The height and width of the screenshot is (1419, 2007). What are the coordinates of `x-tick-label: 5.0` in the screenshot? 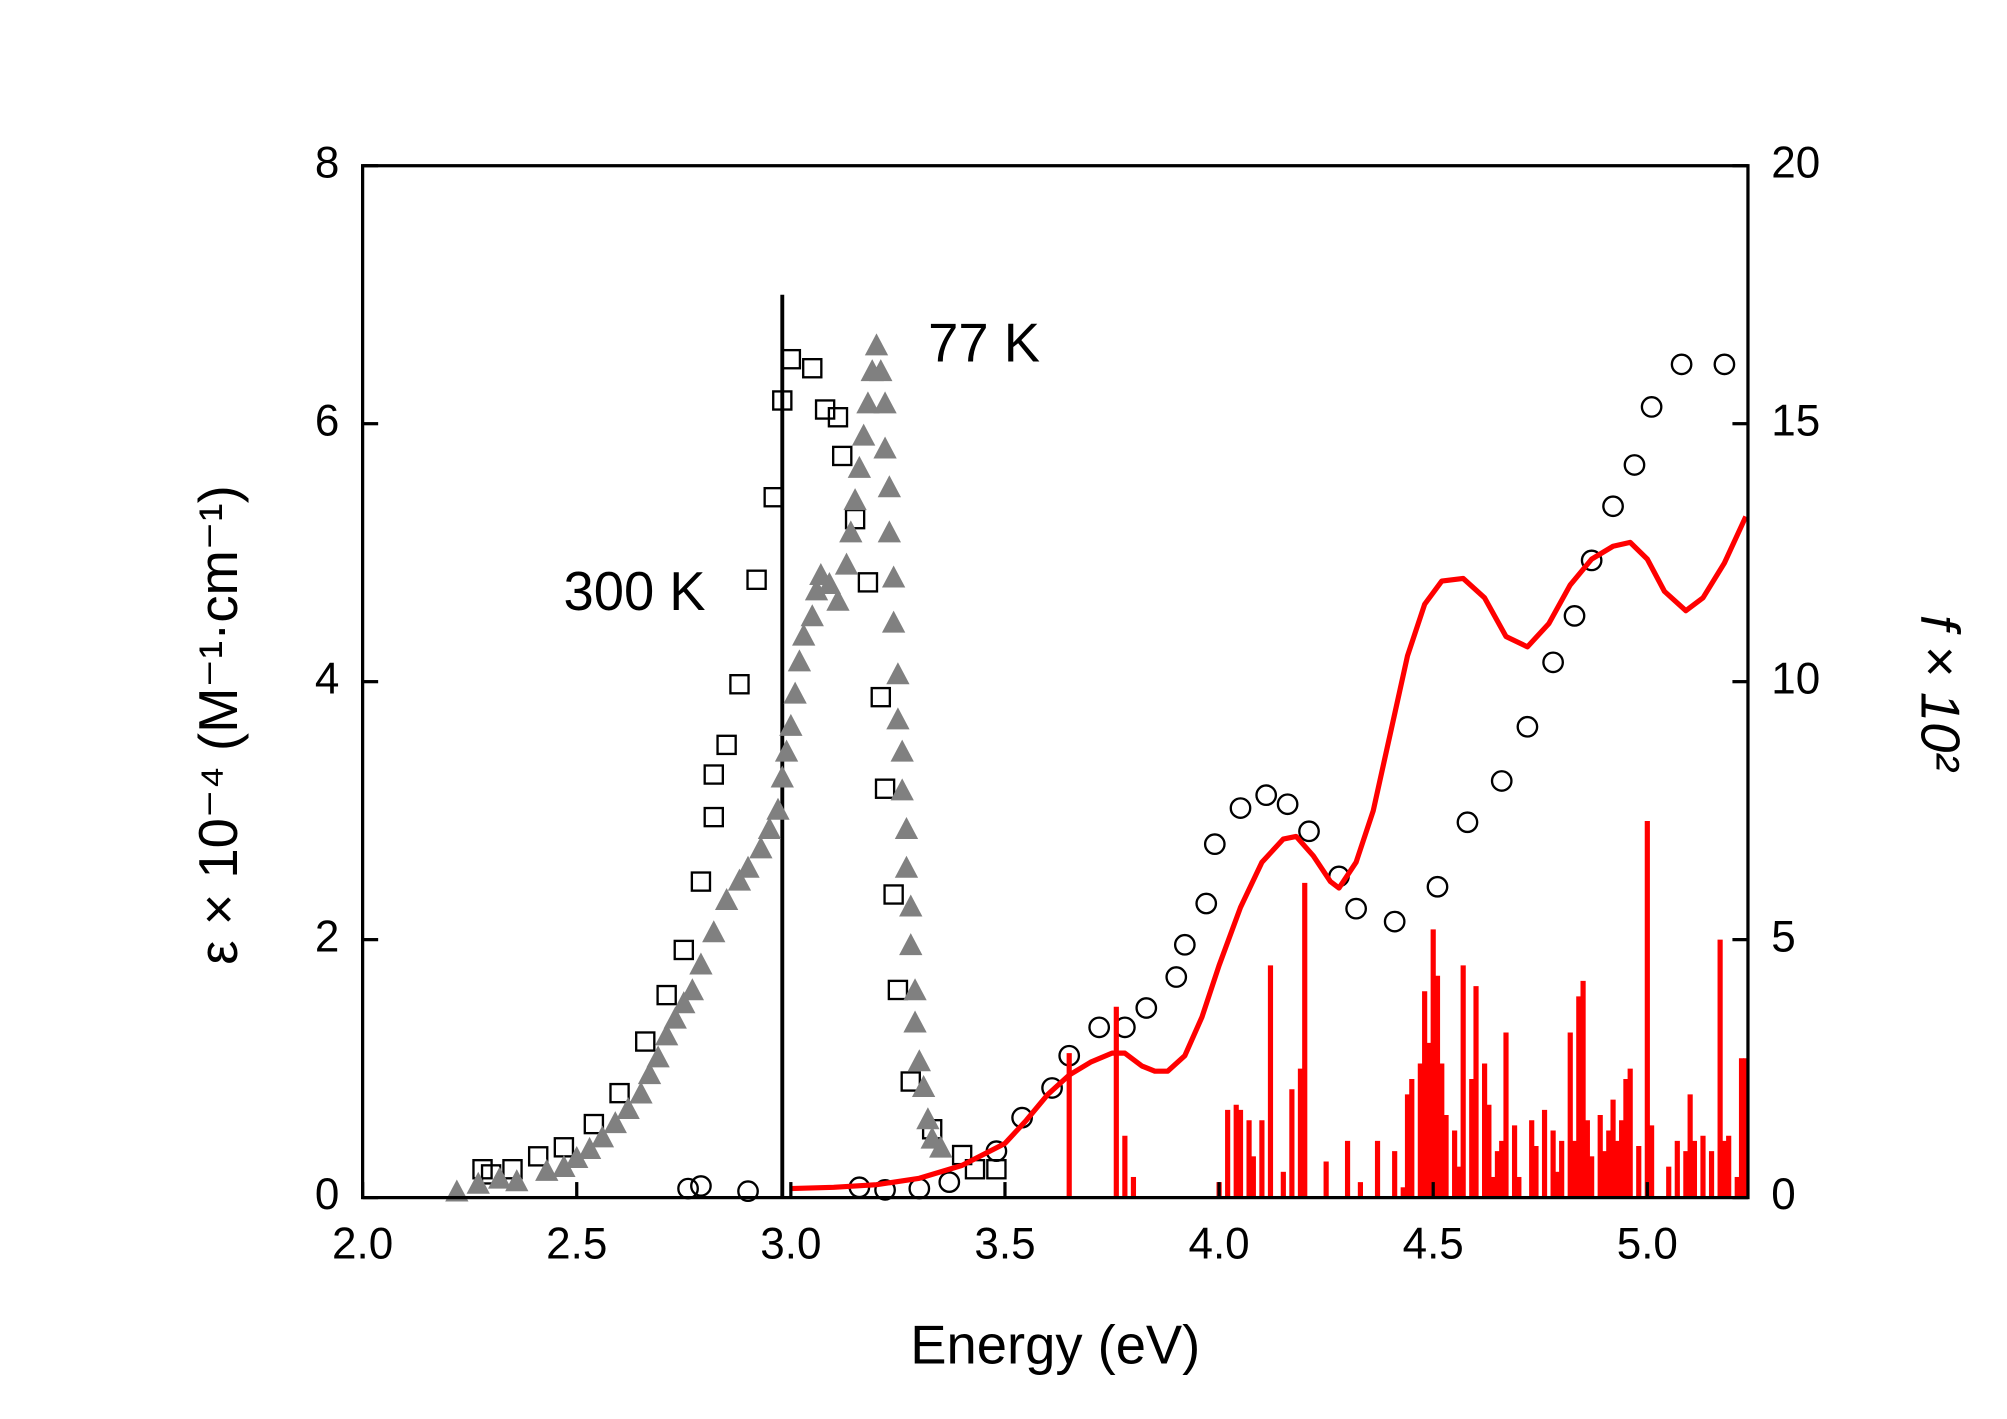 It's located at (1647, 1243).